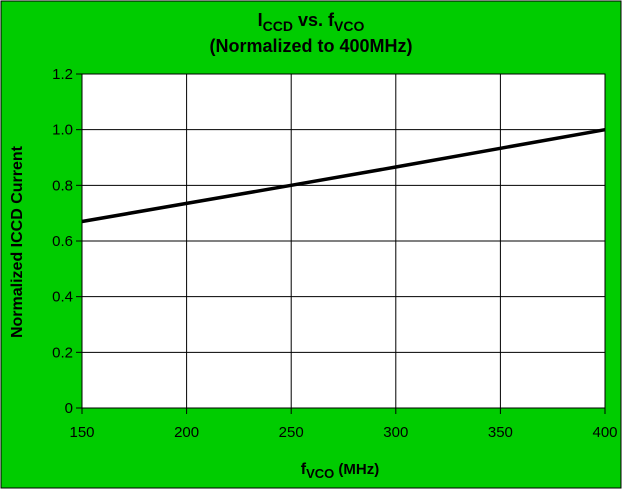 The height and width of the screenshot is (489, 622). I want to click on y-tick-label: 1.2, so click(62, 74).